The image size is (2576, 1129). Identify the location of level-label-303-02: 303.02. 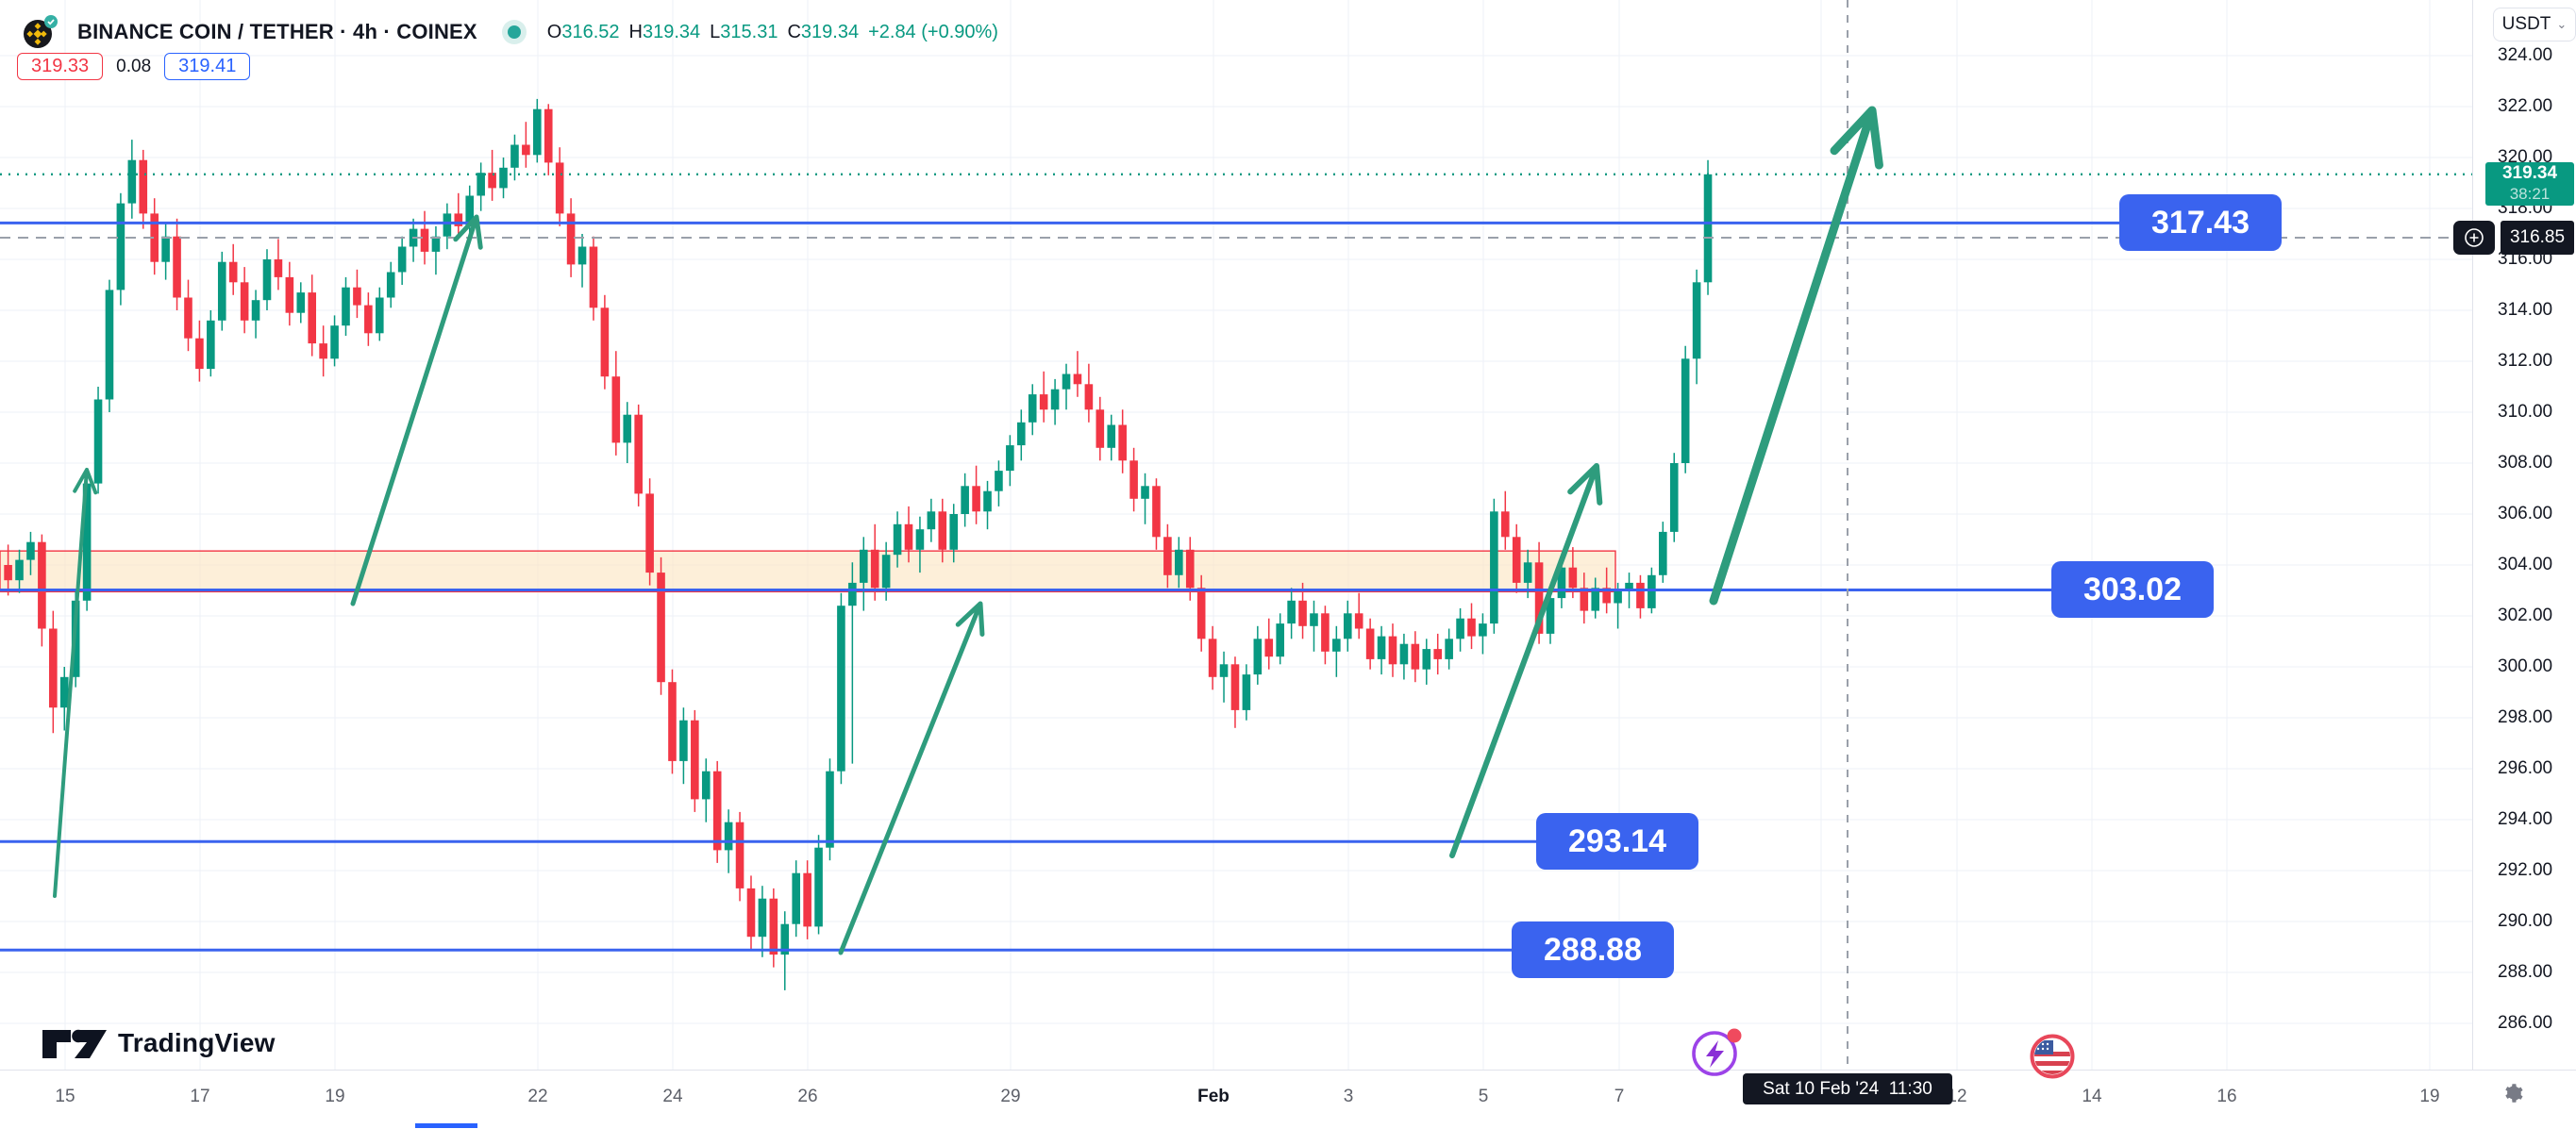
(2132, 590).